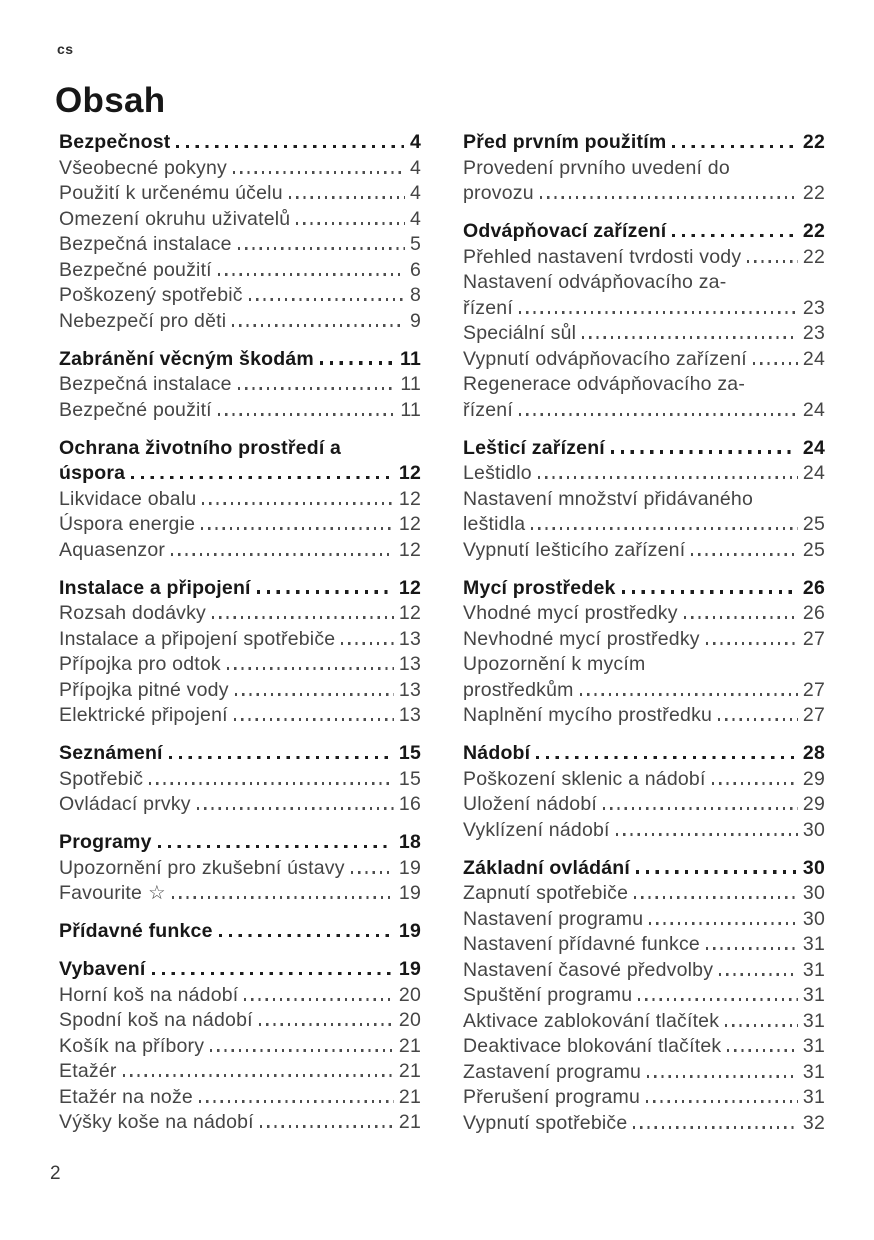  What do you see at coordinates (644, 360) in the screenshot?
I see `toc-entry: Vypnutí odvápňovacího zařízení 24` at bounding box center [644, 360].